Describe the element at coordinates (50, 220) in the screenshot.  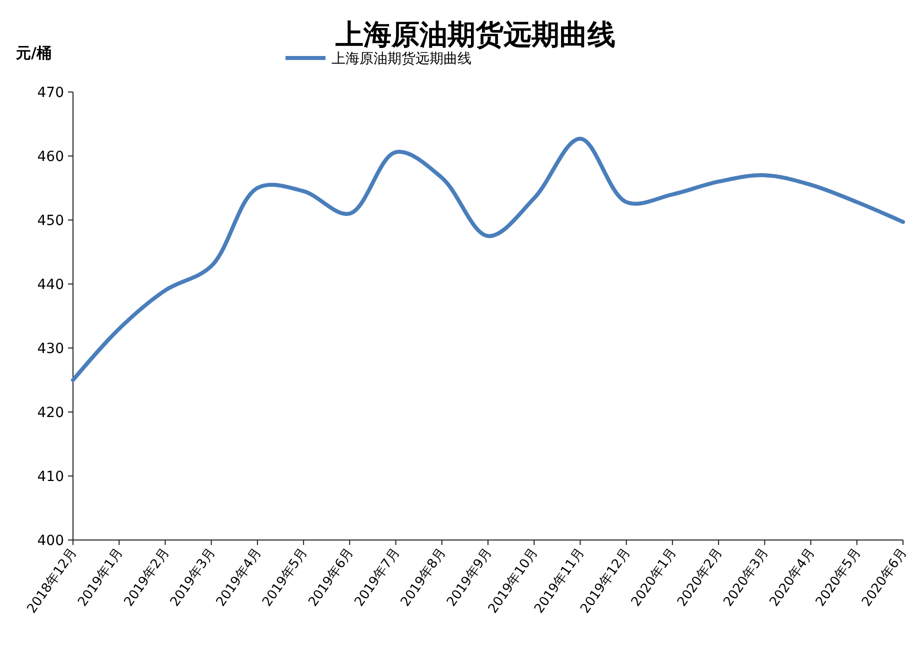
I see `y-tick-label: 450` at that location.